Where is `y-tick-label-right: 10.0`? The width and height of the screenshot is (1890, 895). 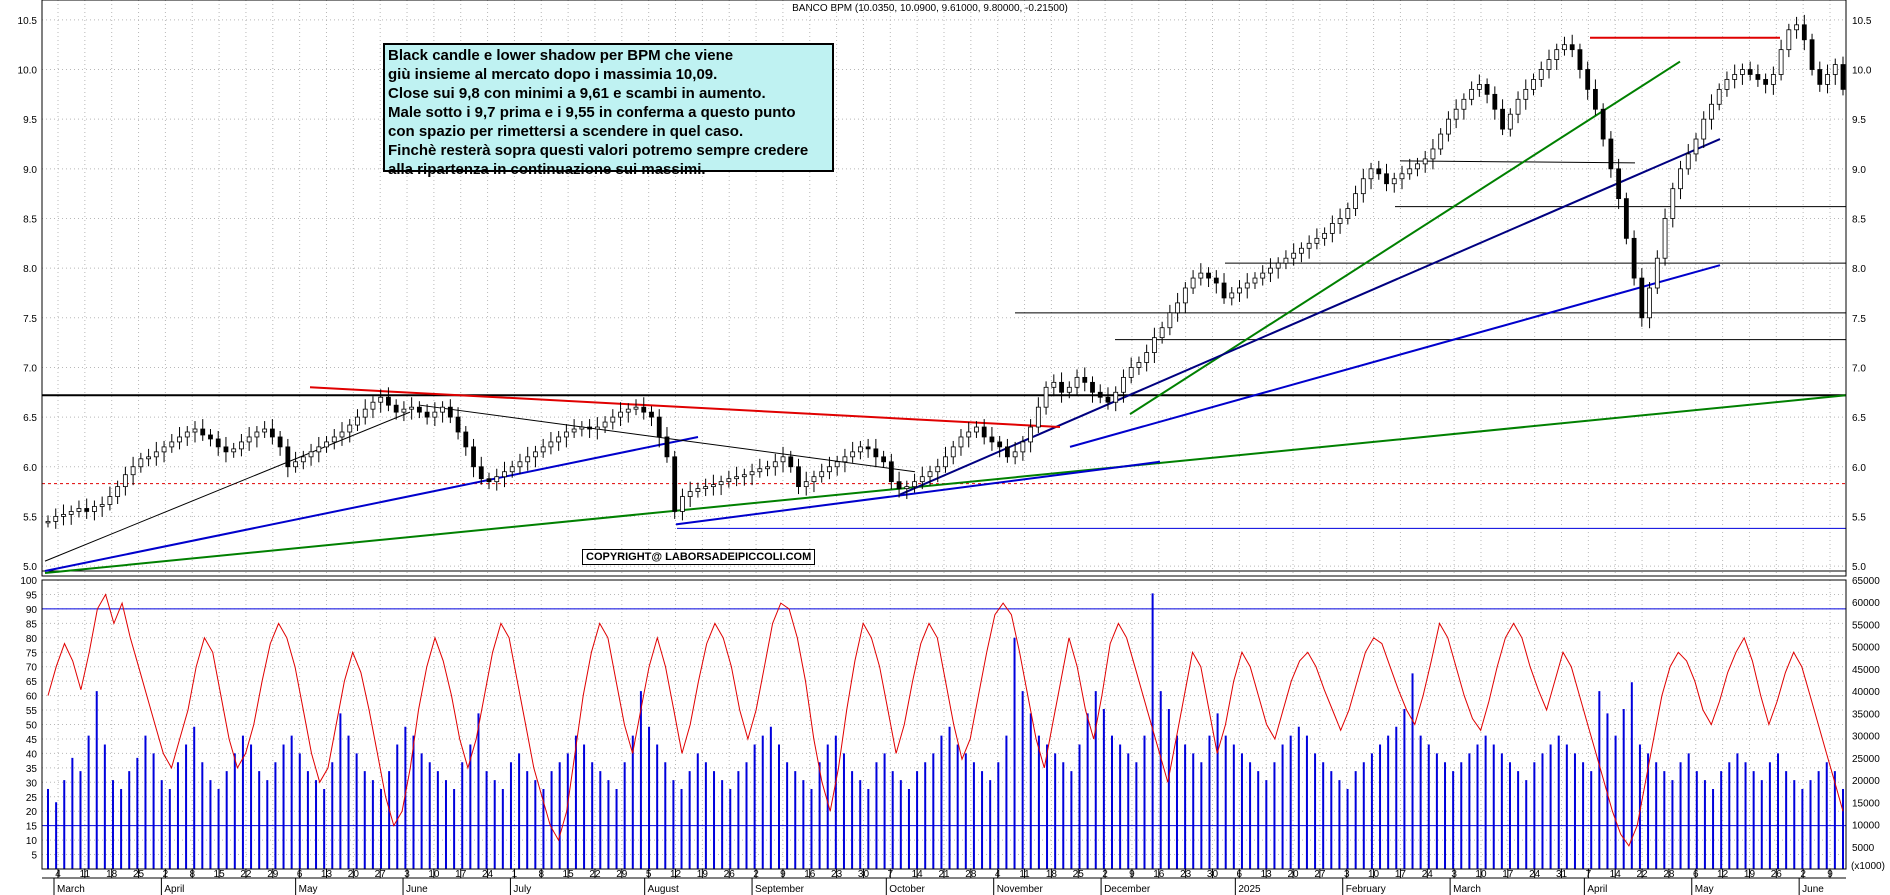
y-tick-label-right: 10.0 is located at coordinates (1862, 71).